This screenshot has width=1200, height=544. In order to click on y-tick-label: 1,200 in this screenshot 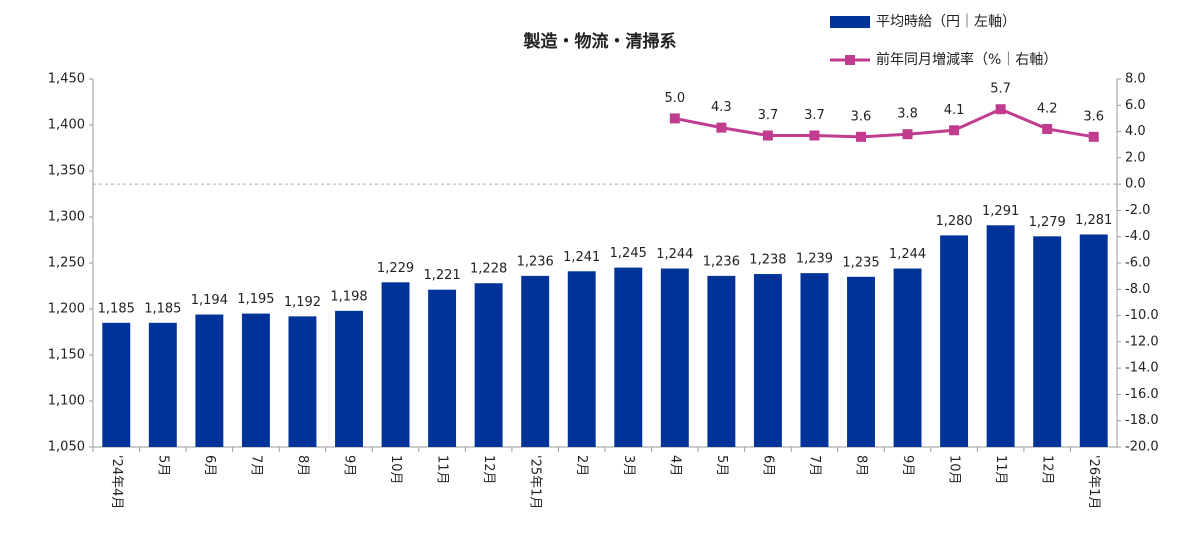, I will do `click(66, 309)`.